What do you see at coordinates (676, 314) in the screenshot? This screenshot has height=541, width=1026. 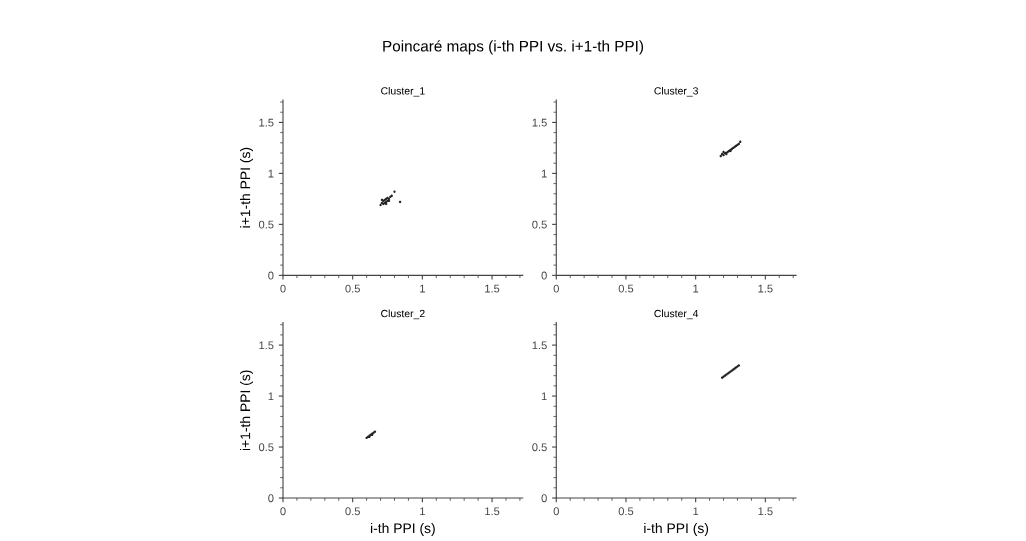 I see `chart-title: Cluster_4` at bounding box center [676, 314].